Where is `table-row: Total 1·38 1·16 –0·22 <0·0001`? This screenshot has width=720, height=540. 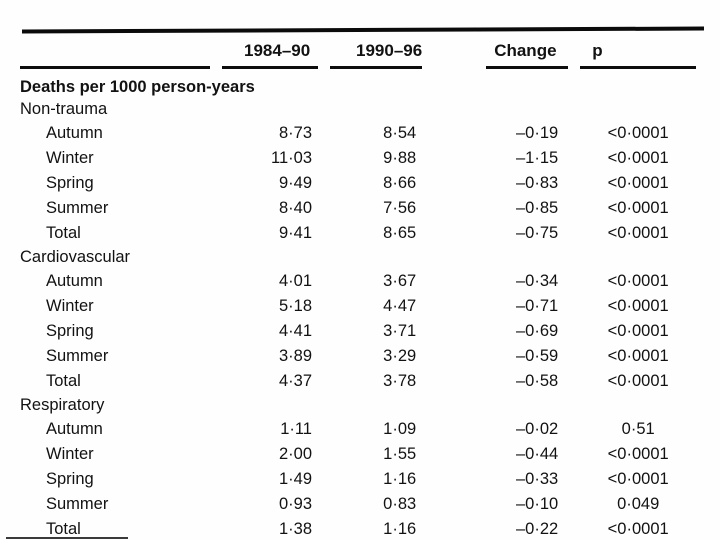 table-row: Total 1·38 1·16 –0·22 <0·0001 is located at coordinates (358, 528).